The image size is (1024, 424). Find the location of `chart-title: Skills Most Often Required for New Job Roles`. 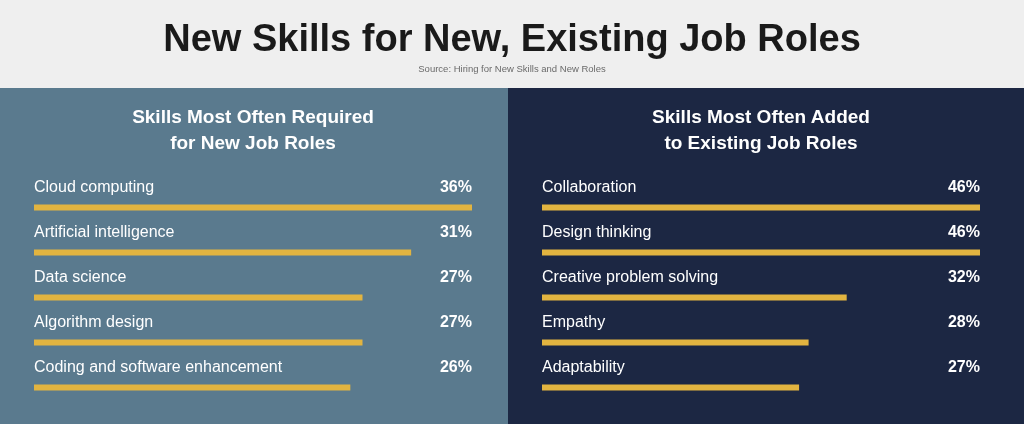

chart-title: Skills Most Often Required for New Job Roles is located at coordinates (253, 129).